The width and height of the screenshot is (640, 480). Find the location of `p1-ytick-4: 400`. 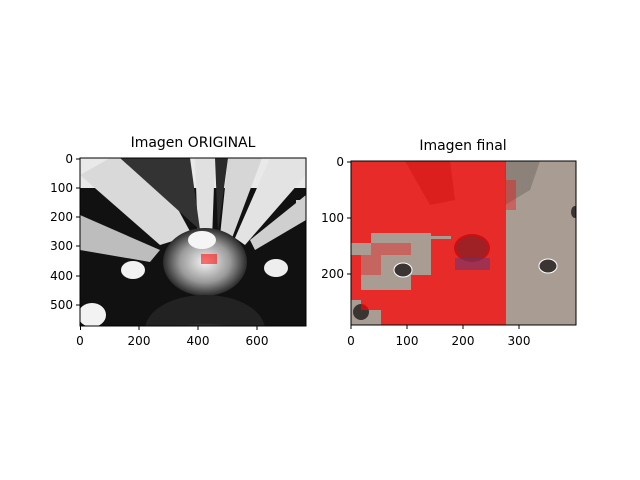

p1-ytick-4: 400 is located at coordinates (61, 276).